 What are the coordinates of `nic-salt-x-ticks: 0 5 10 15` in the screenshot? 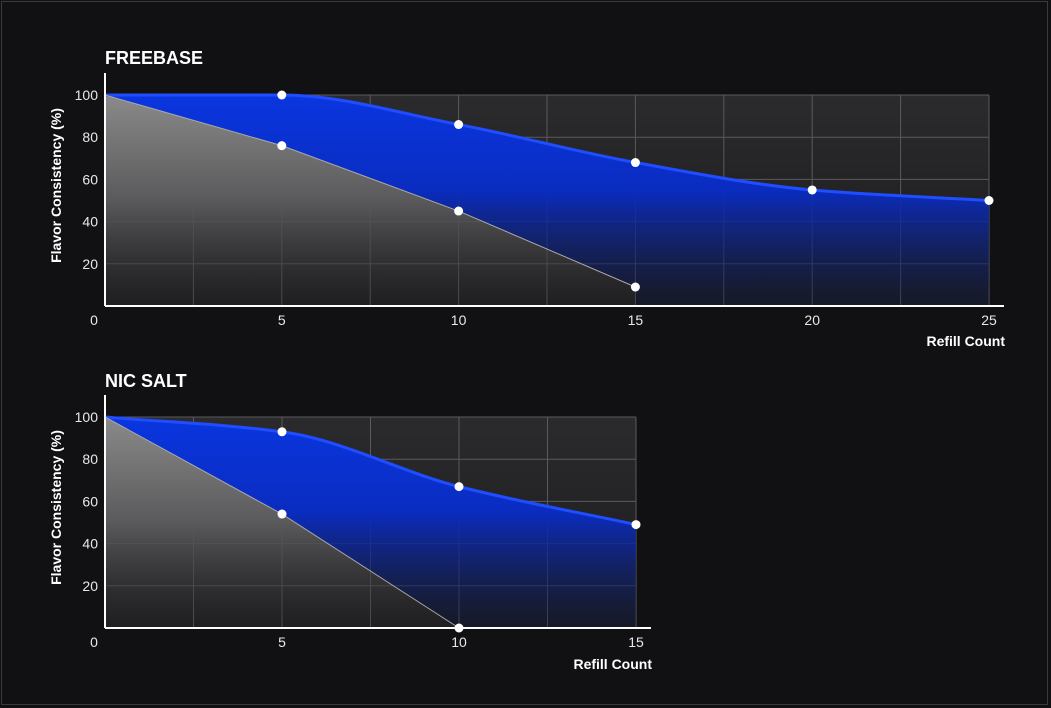 It's located at (367, 642).